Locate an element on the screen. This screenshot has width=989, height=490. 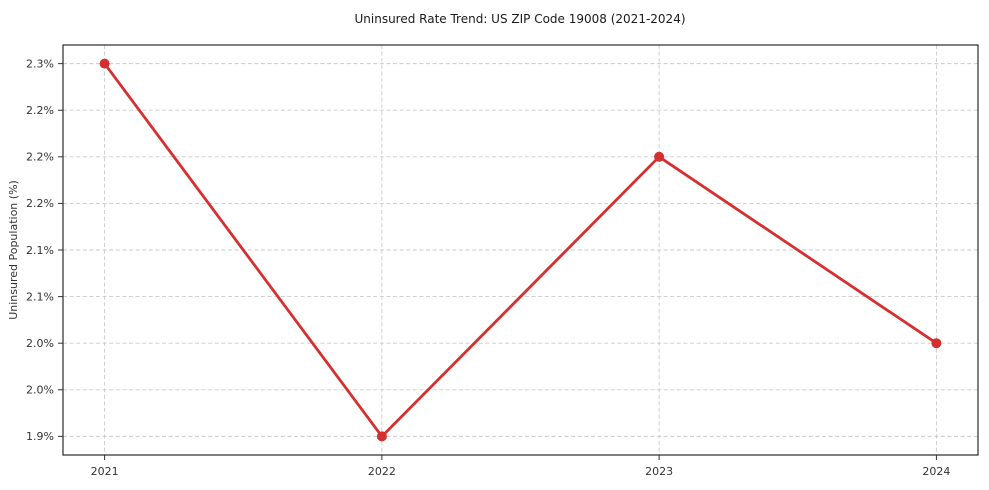
x-tick-label: 2021 is located at coordinates (105, 471).